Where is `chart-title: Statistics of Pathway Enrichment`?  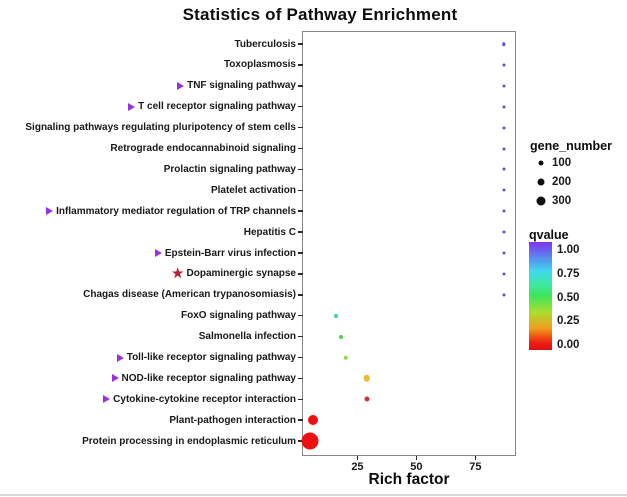
chart-title: Statistics of Pathway Enrichment is located at coordinates (320, 14).